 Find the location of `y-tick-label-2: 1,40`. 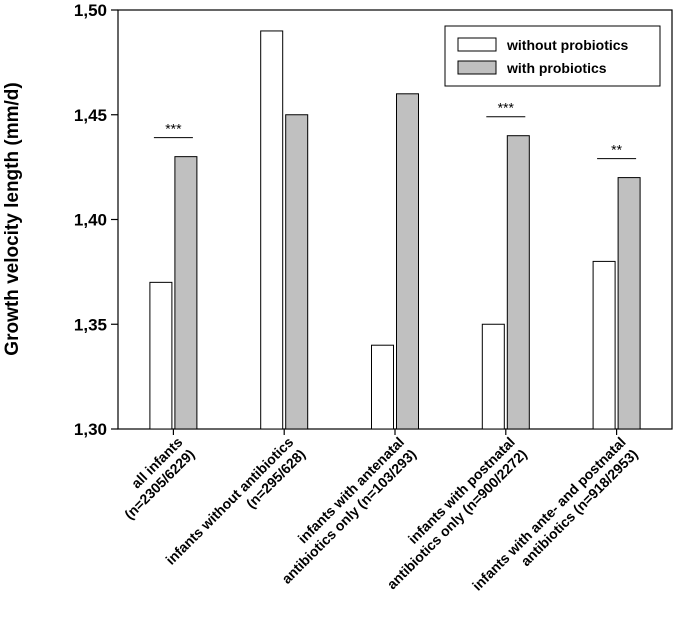

y-tick-label-2: 1,40 is located at coordinates (90, 220).